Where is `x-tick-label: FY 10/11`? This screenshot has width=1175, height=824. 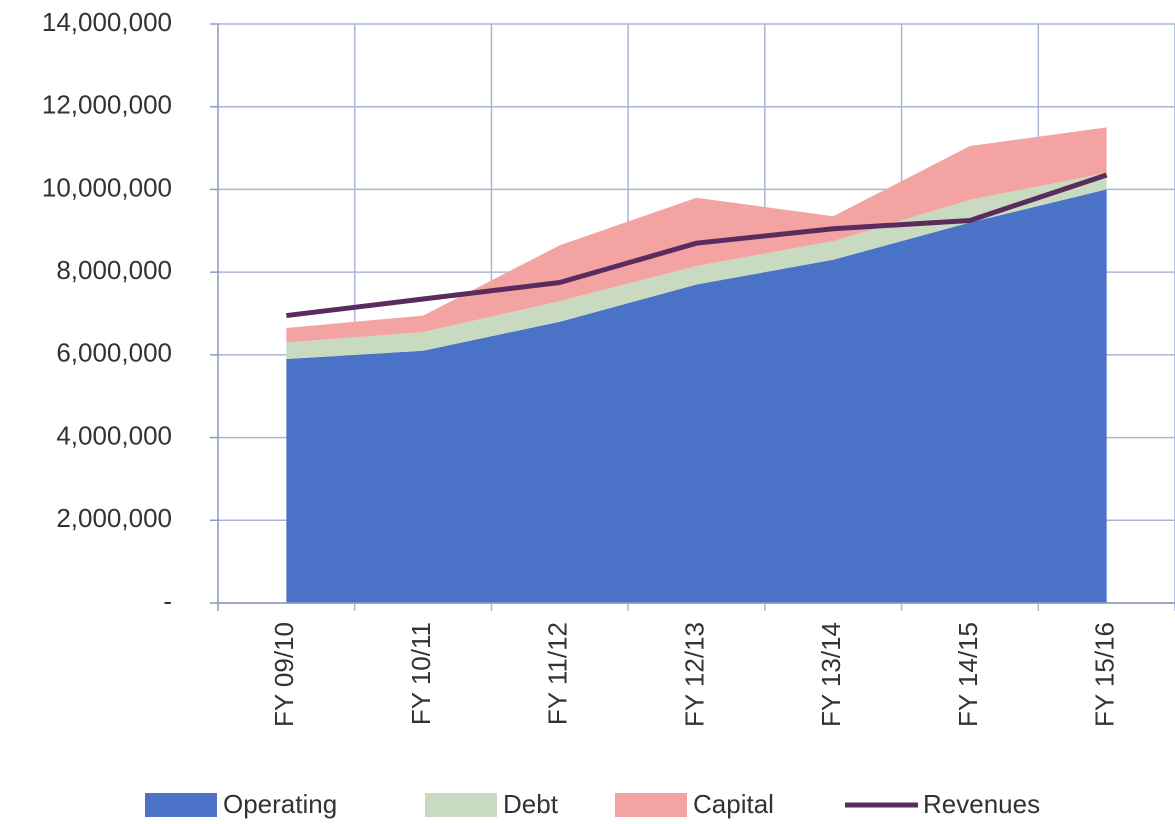
x-tick-label: FY 10/11 is located at coordinates (421, 673).